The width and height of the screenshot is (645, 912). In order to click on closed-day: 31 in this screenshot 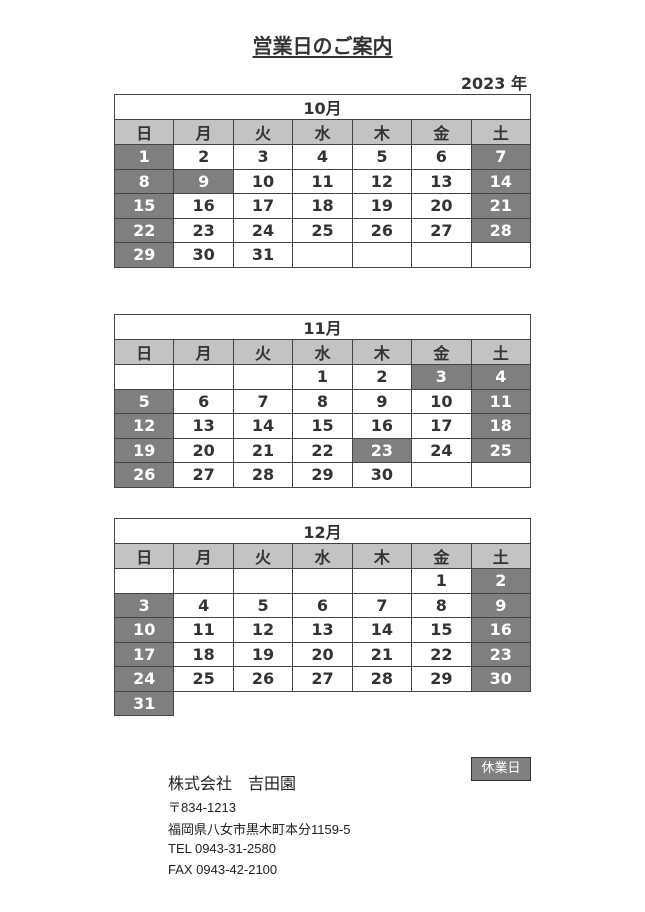, I will do `click(144, 703)`.